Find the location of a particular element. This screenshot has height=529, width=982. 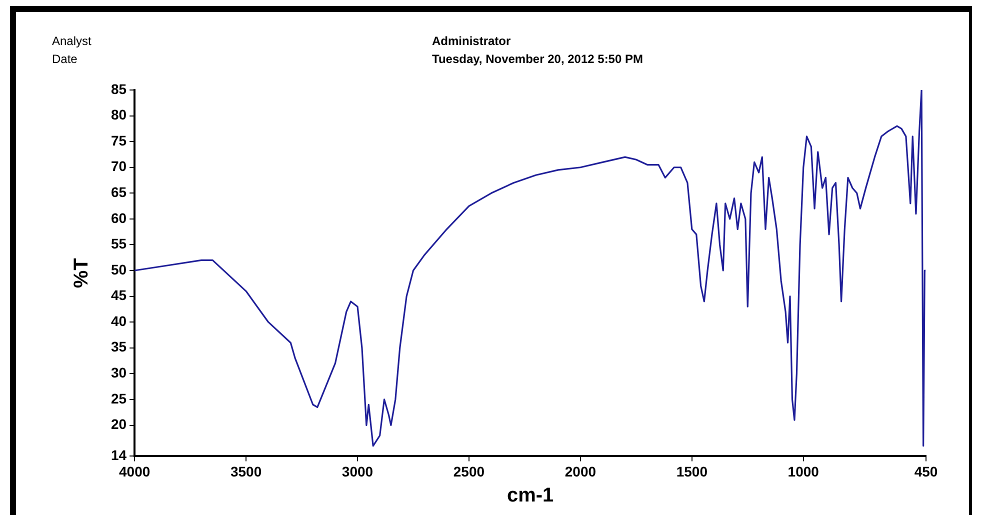

y-axis-title: %T is located at coordinates (81, 273).